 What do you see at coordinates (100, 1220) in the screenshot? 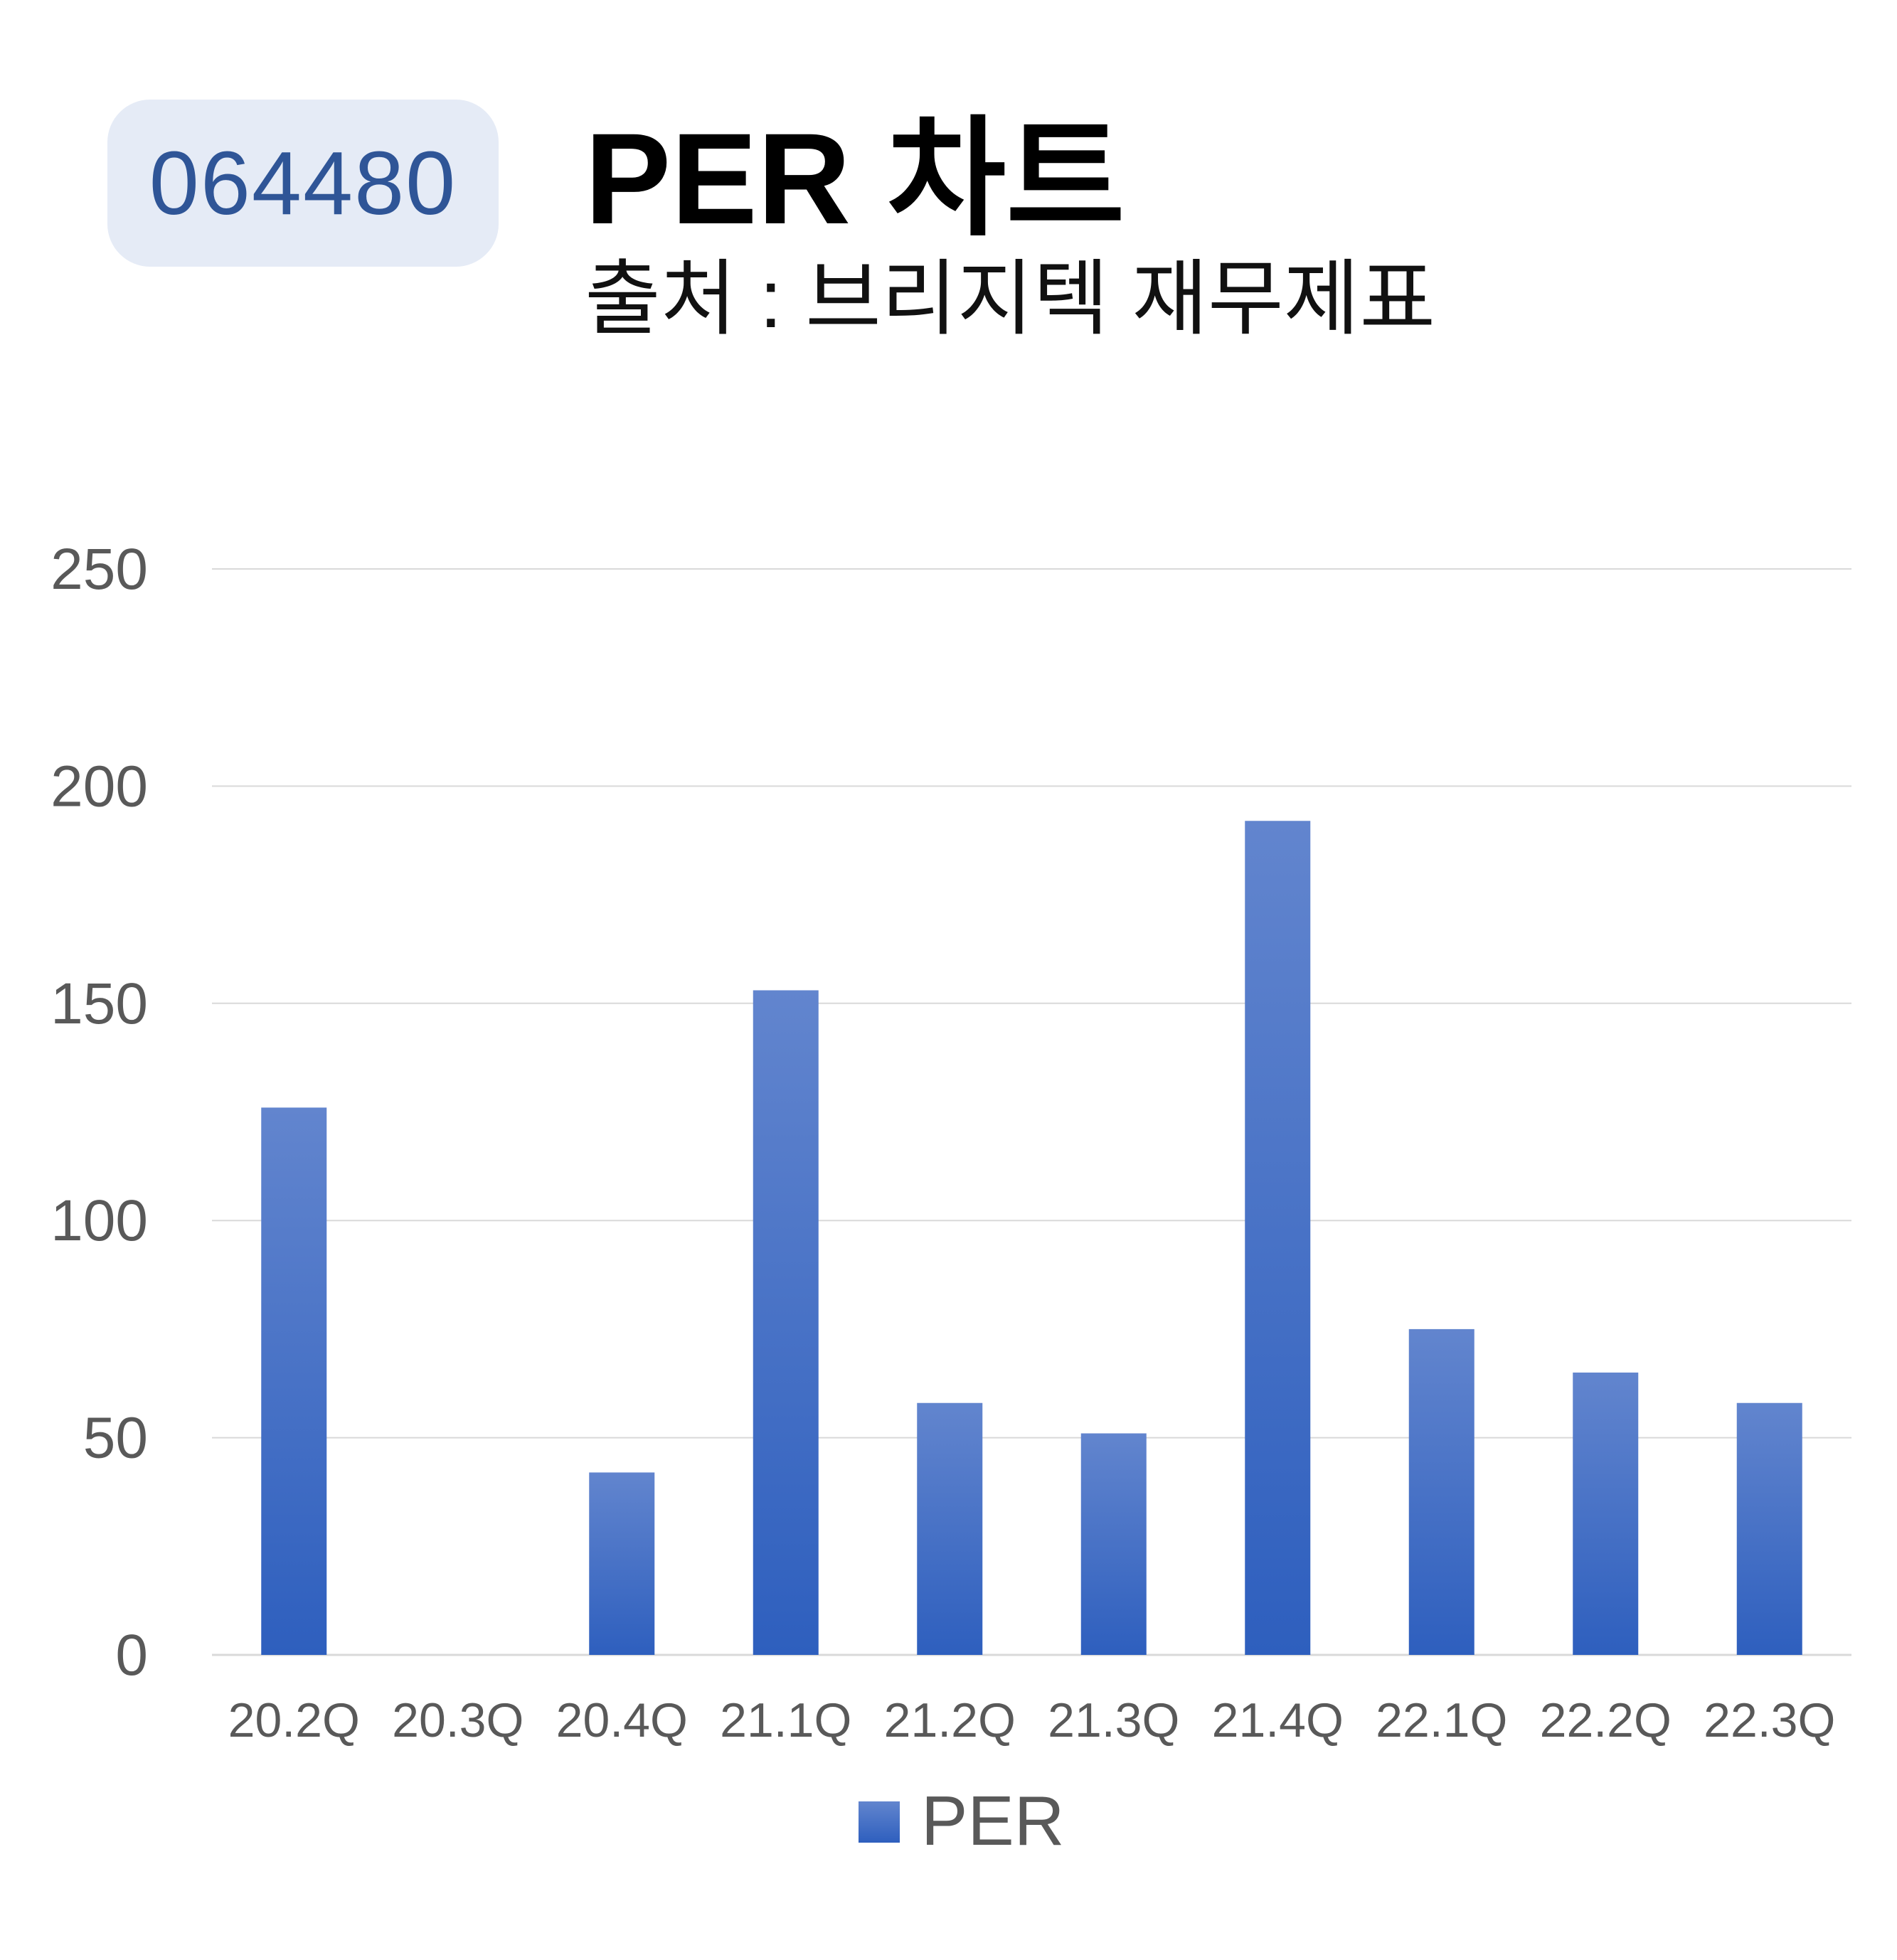
I see `y-tick-label: 100` at bounding box center [100, 1220].